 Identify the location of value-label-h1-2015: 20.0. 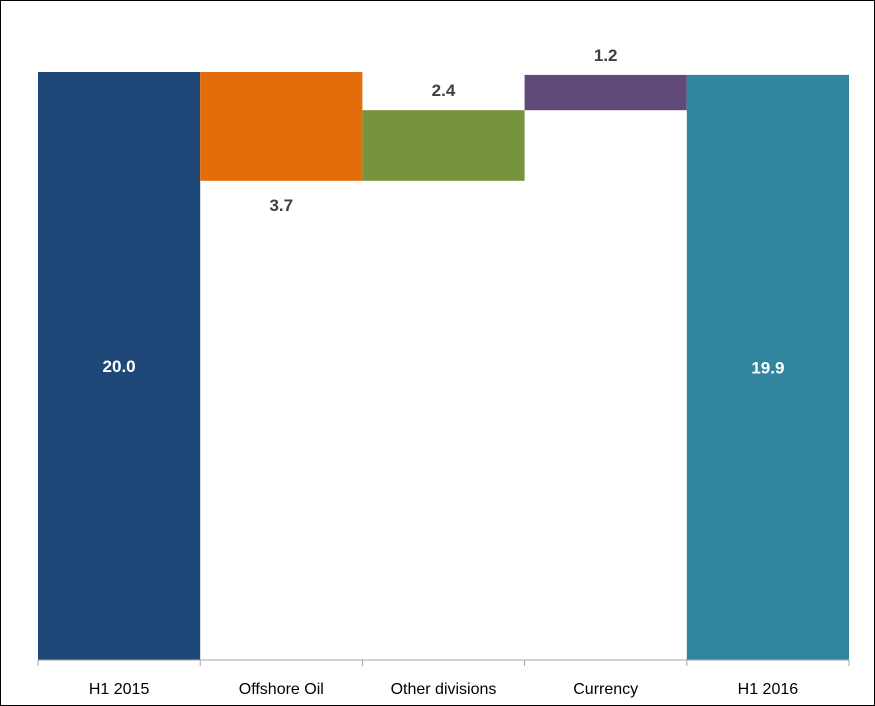
(119, 366).